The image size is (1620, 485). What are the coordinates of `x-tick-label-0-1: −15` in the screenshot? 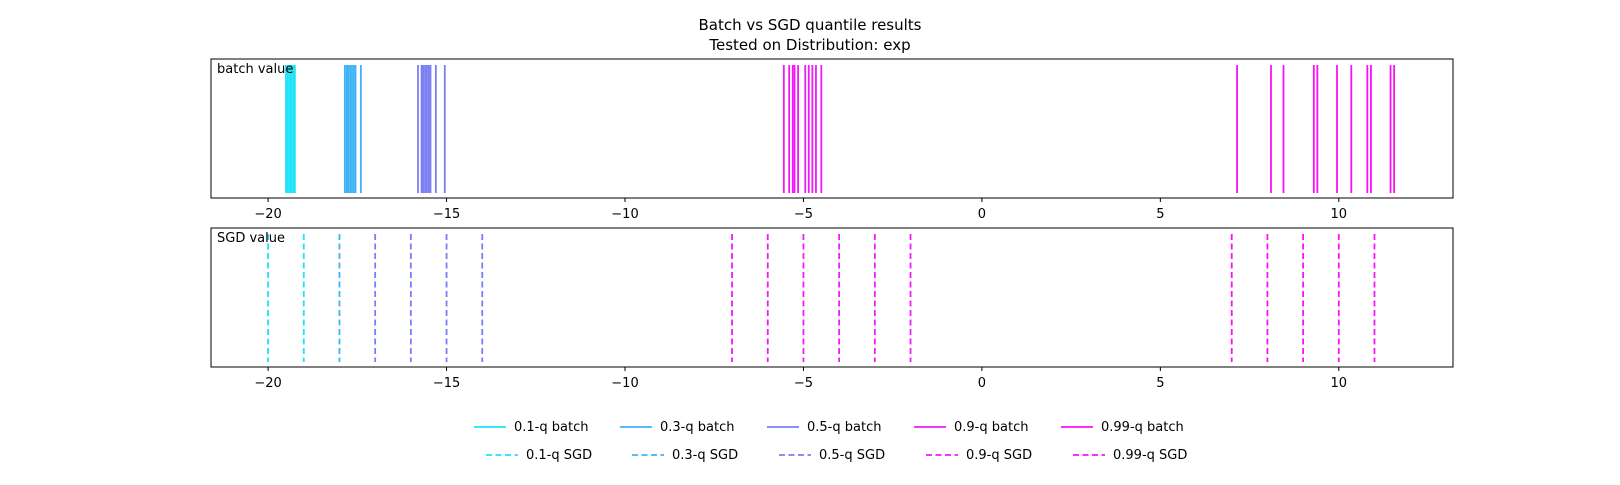 It's located at (446, 214).